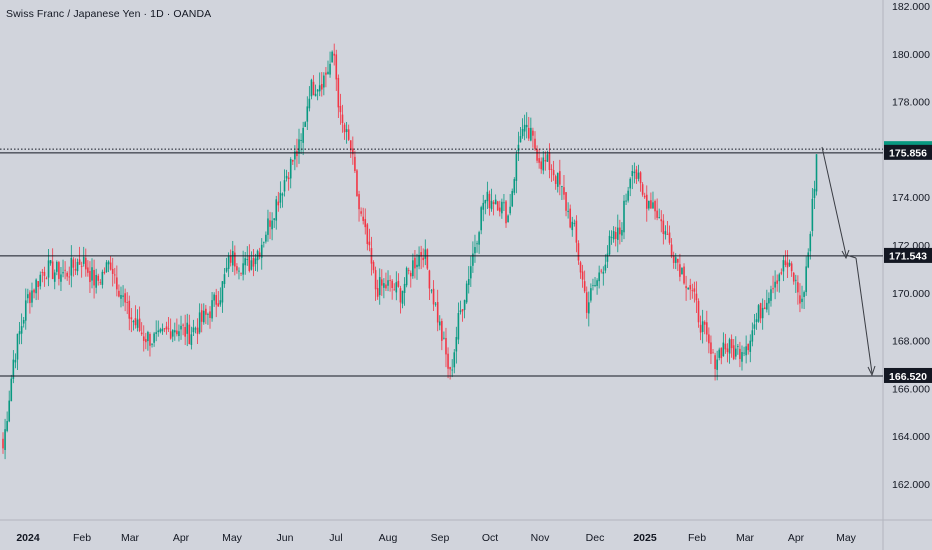  What do you see at coordinates (490, 538) in the screenshot?
I see `x-tick-label: Oct` at bounding box center [490, 538].